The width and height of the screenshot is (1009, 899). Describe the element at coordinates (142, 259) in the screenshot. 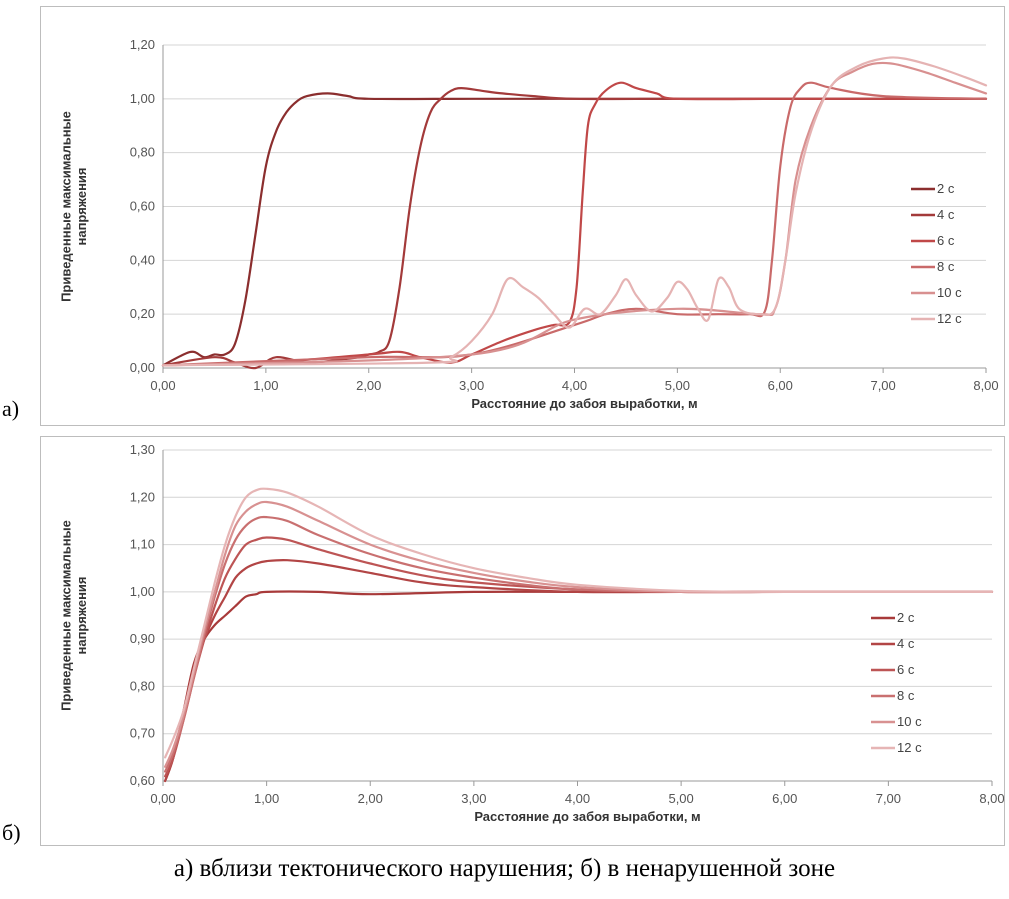

I see `y-tick-label: 0,40` at that location.